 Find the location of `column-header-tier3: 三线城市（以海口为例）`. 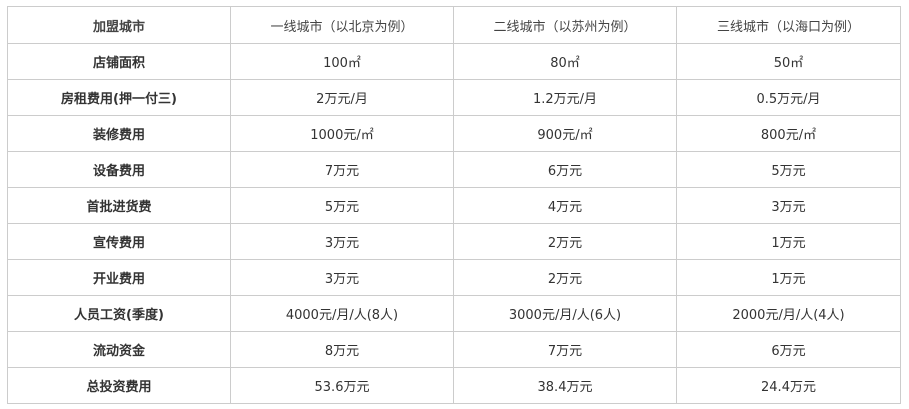

column-header-tier3: 三线城市（以海口为例） is located at coordinates (788, 25).